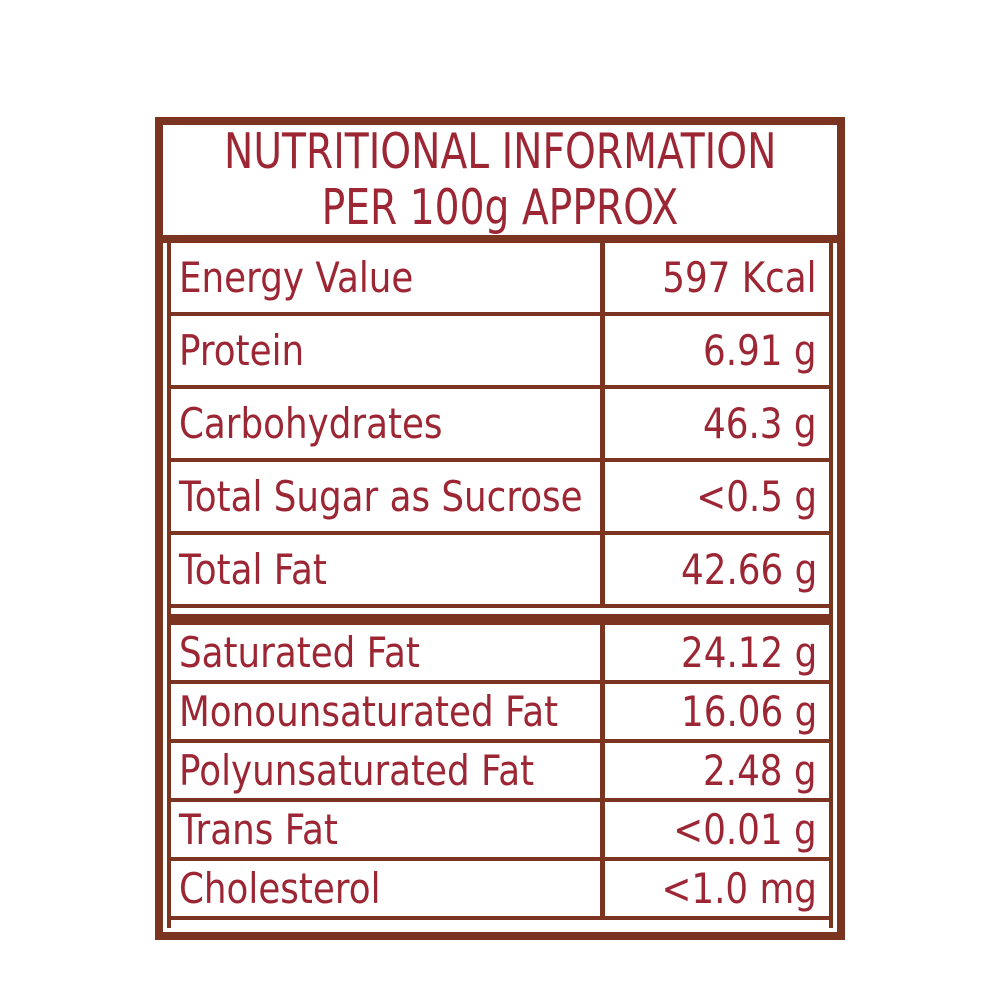 Image resolution: width=1000 pixels, height=1000 pixels. I want to click on nutrient-name: Carbohydrates, so click(311, 423).